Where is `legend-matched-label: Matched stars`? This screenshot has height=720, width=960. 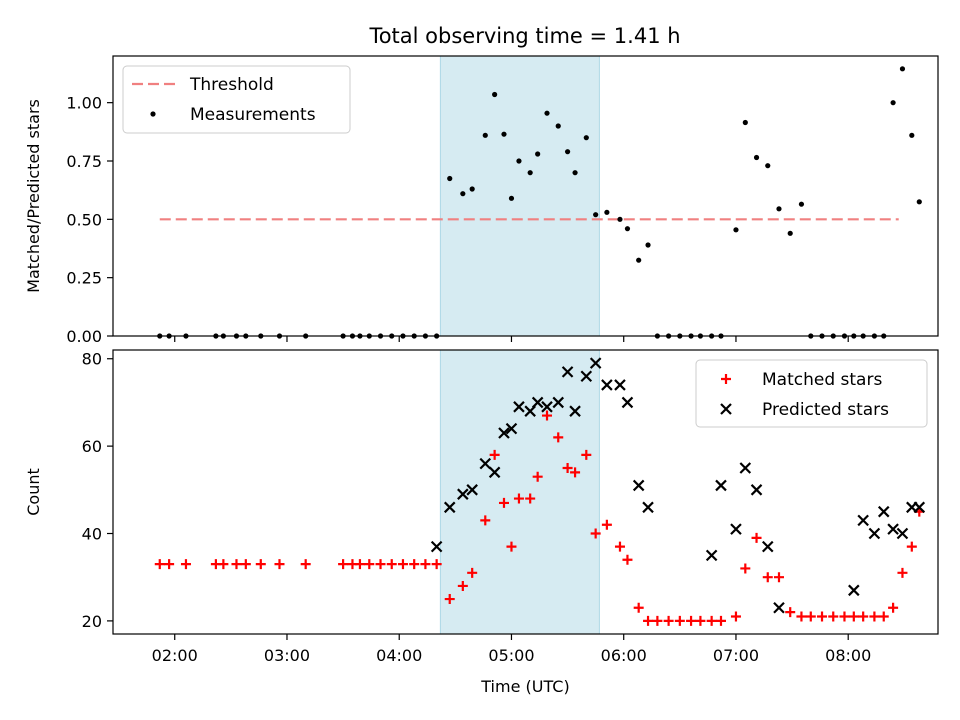 legend-matched-label: Matched stars is located at coordinates (822, 380).